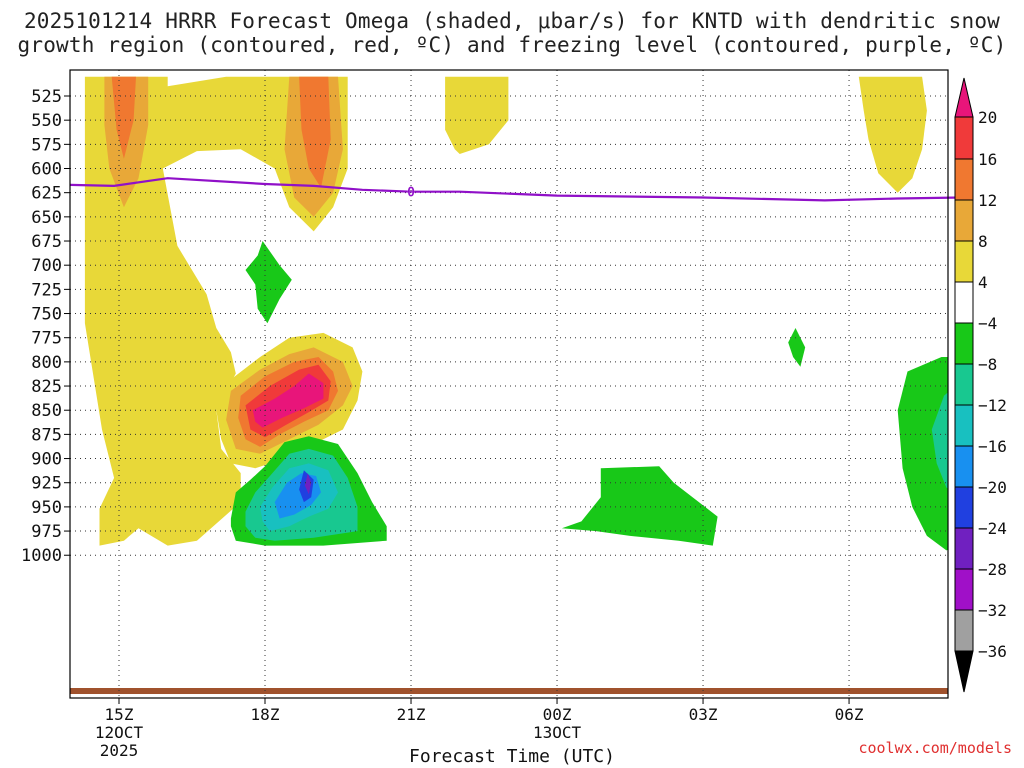 This screenshot has height=768, width=1024. I want to click on y-tick-label: 675, so click(46, 242).